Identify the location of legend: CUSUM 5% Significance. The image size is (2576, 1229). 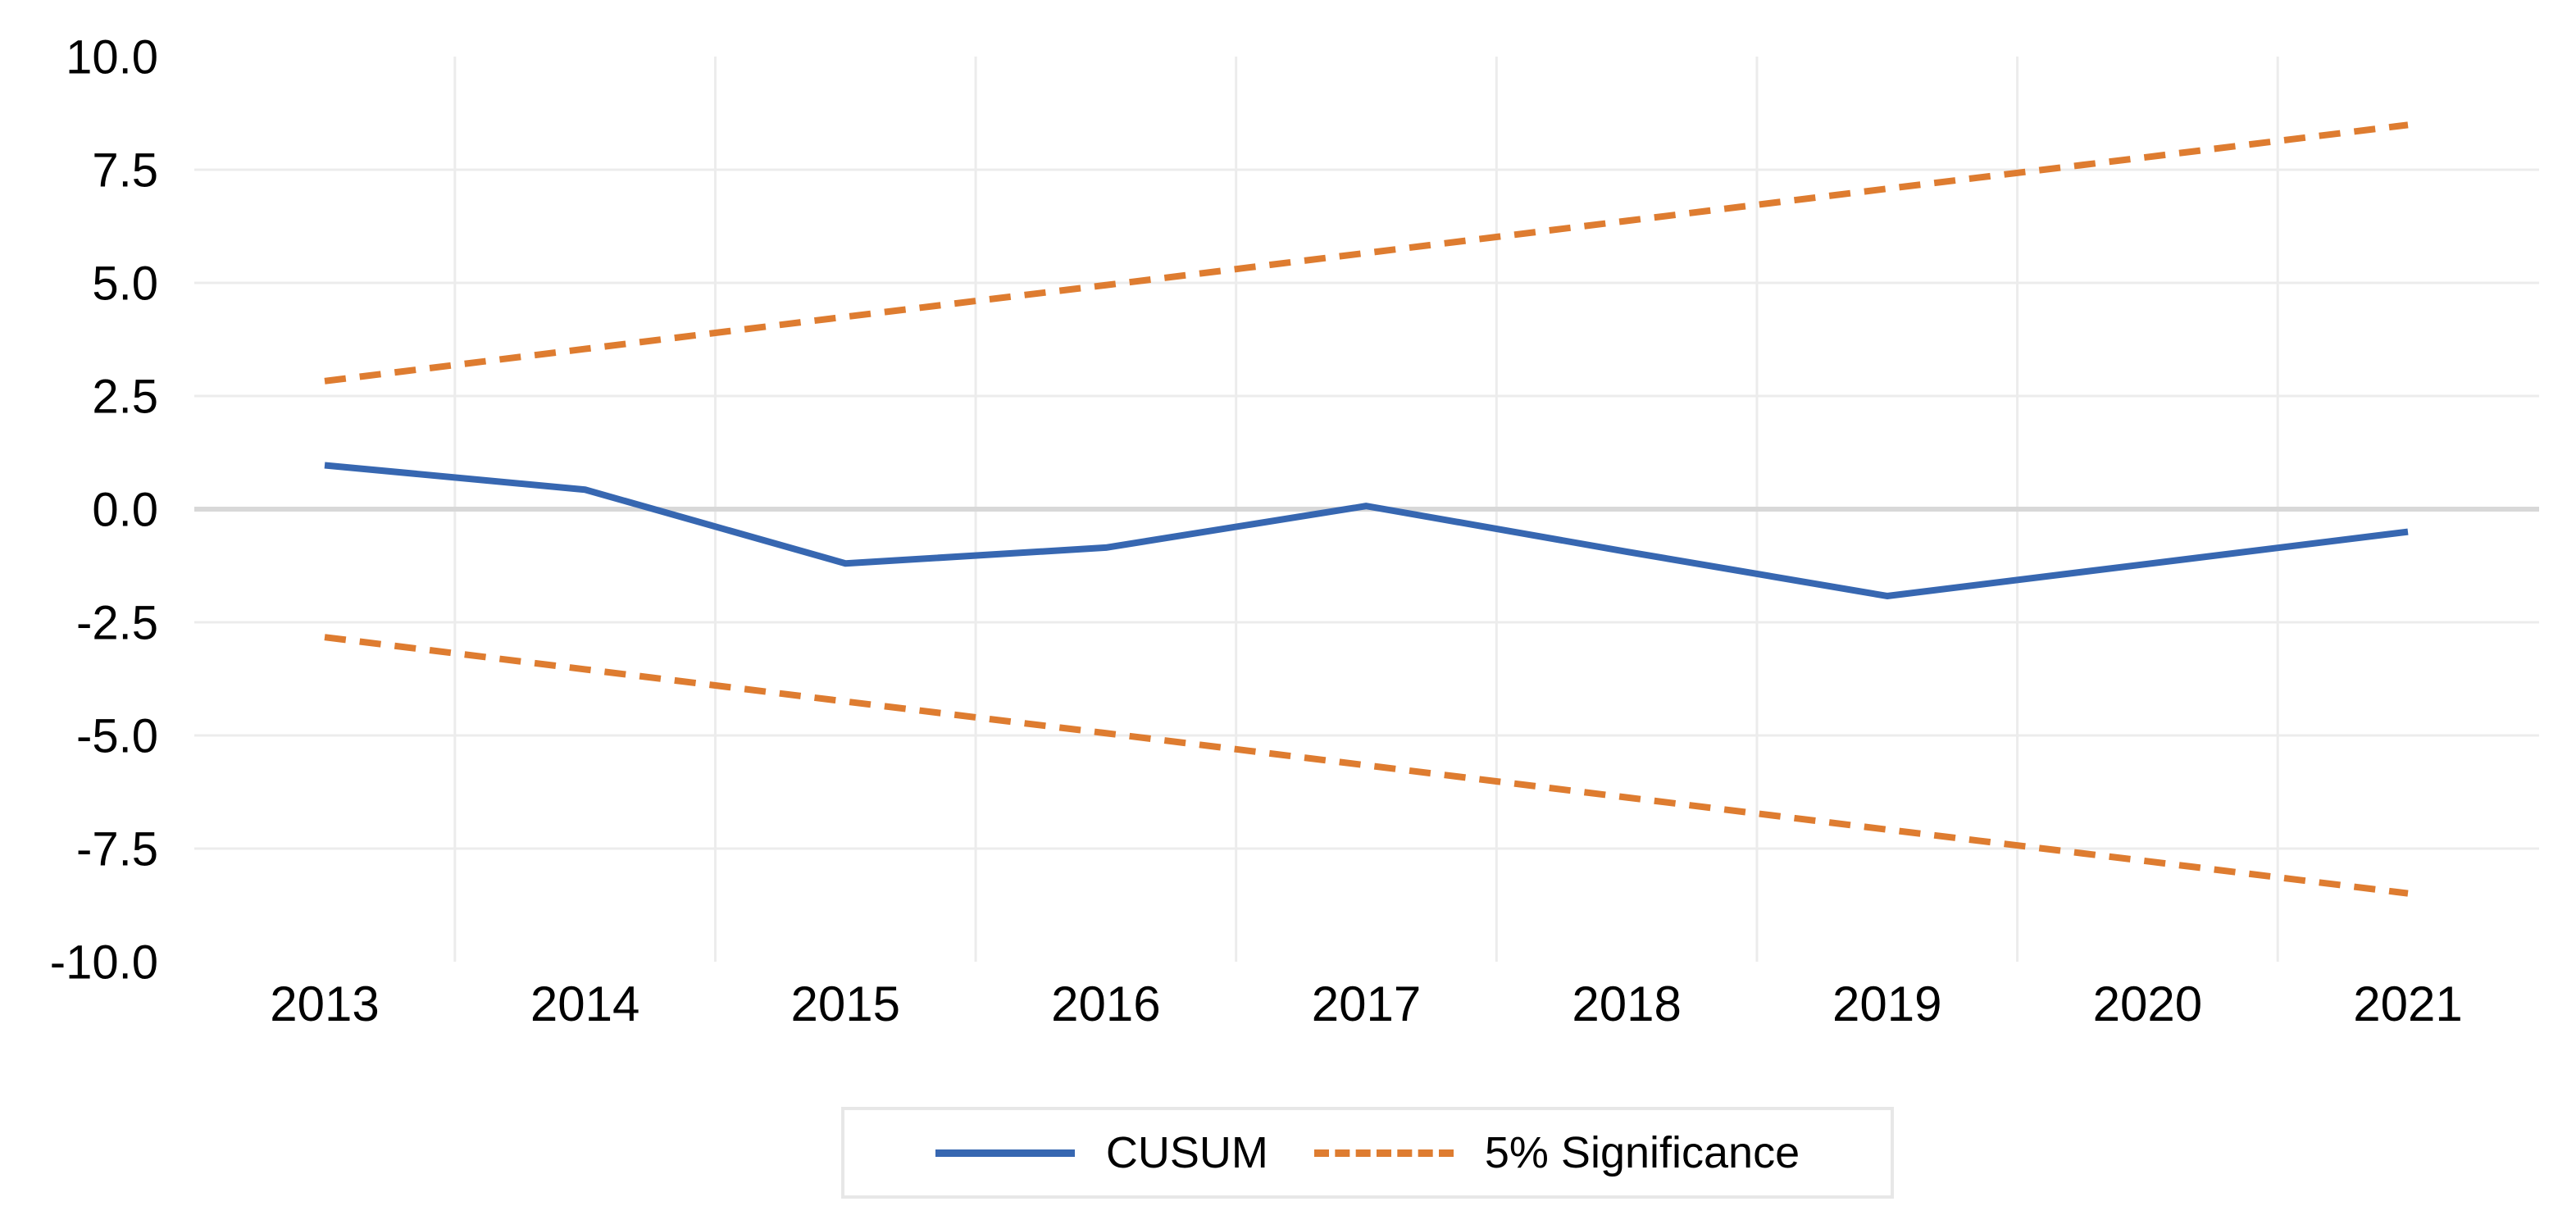
(1368, 1153).